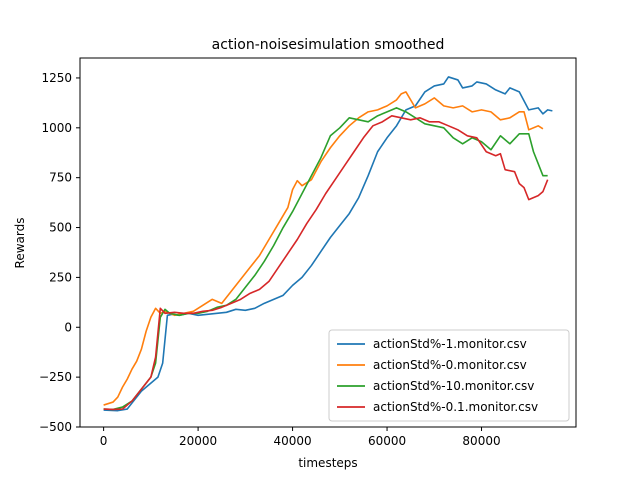 This screenshot has height=484, width=640. I want to click on y-tick-label: 0, so click(68, 327).